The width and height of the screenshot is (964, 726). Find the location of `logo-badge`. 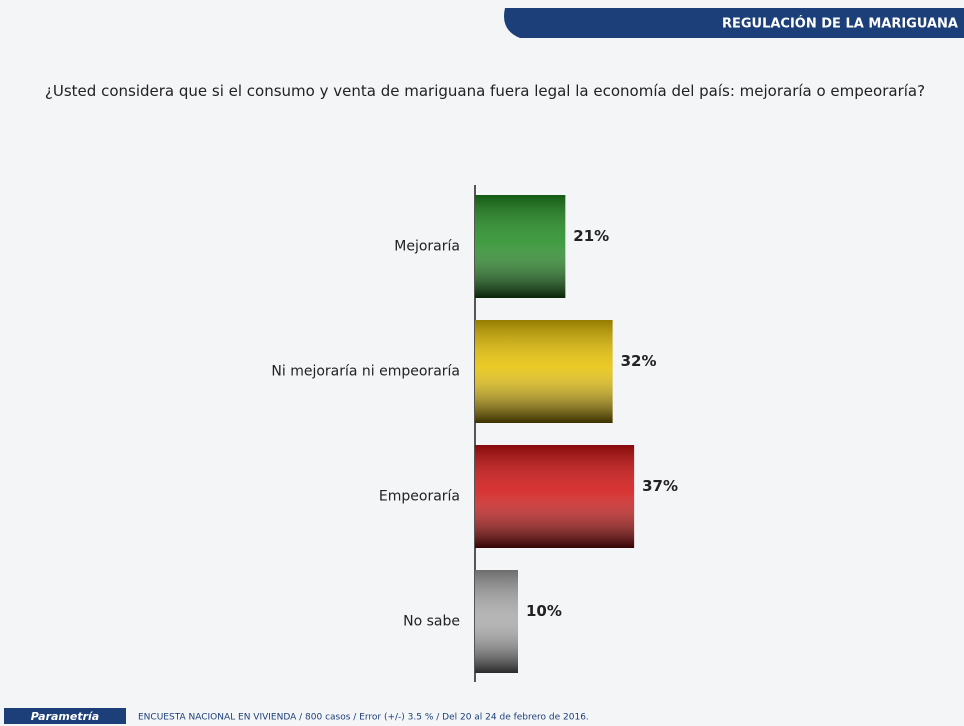

logo-badge is located at coordinates (65, 716).